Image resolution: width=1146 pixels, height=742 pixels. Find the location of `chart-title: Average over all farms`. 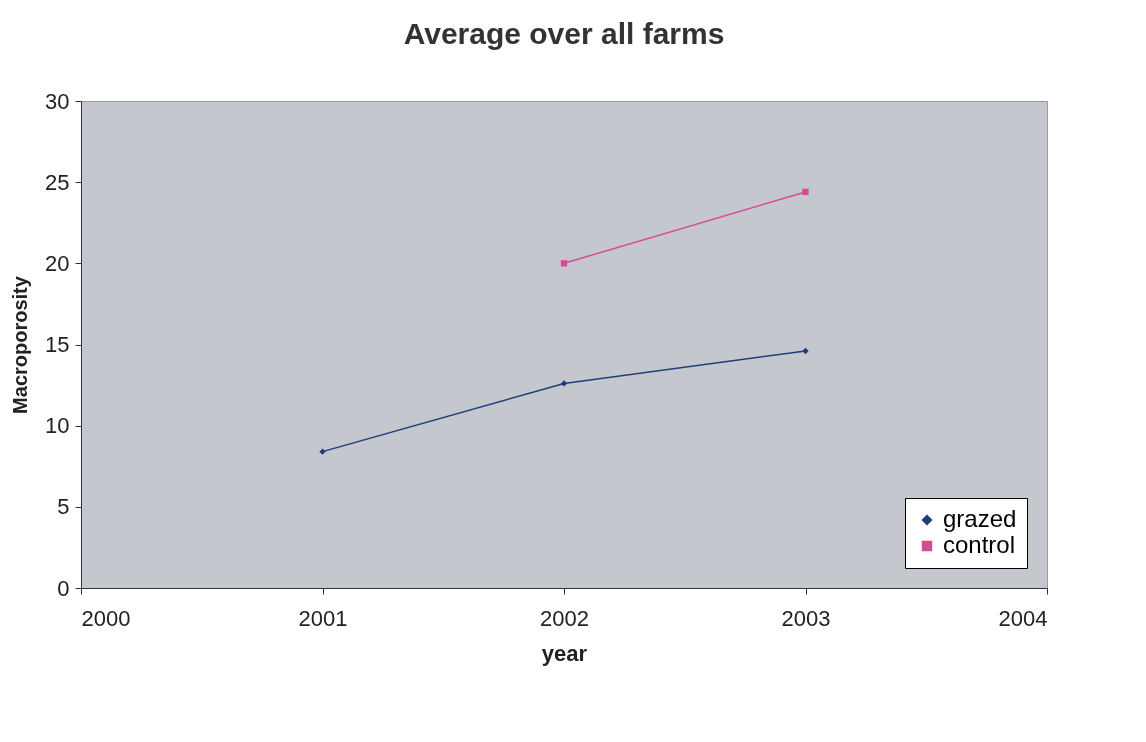

chart-title: Average over all farms is located at coordinates (564, 33).